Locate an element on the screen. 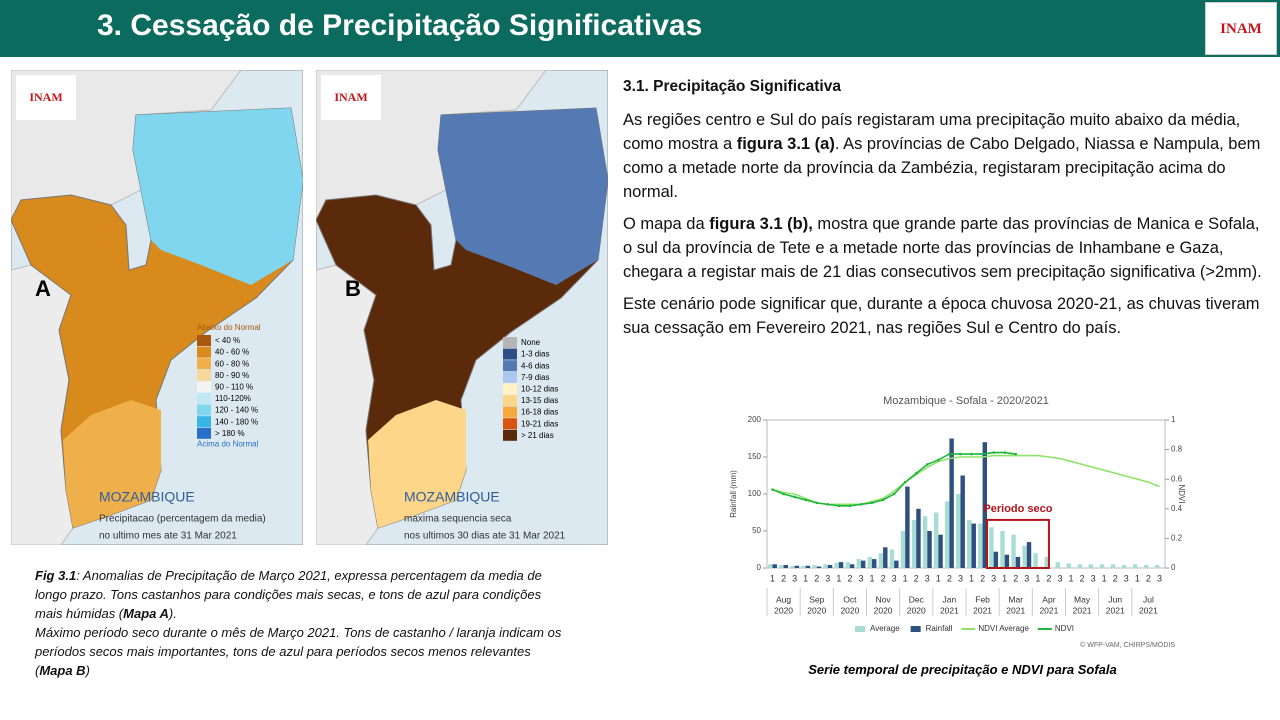 This screenshot has height=720, width=1280. y2-tick-label: 0.6 is located at coordinates (1177, 478).